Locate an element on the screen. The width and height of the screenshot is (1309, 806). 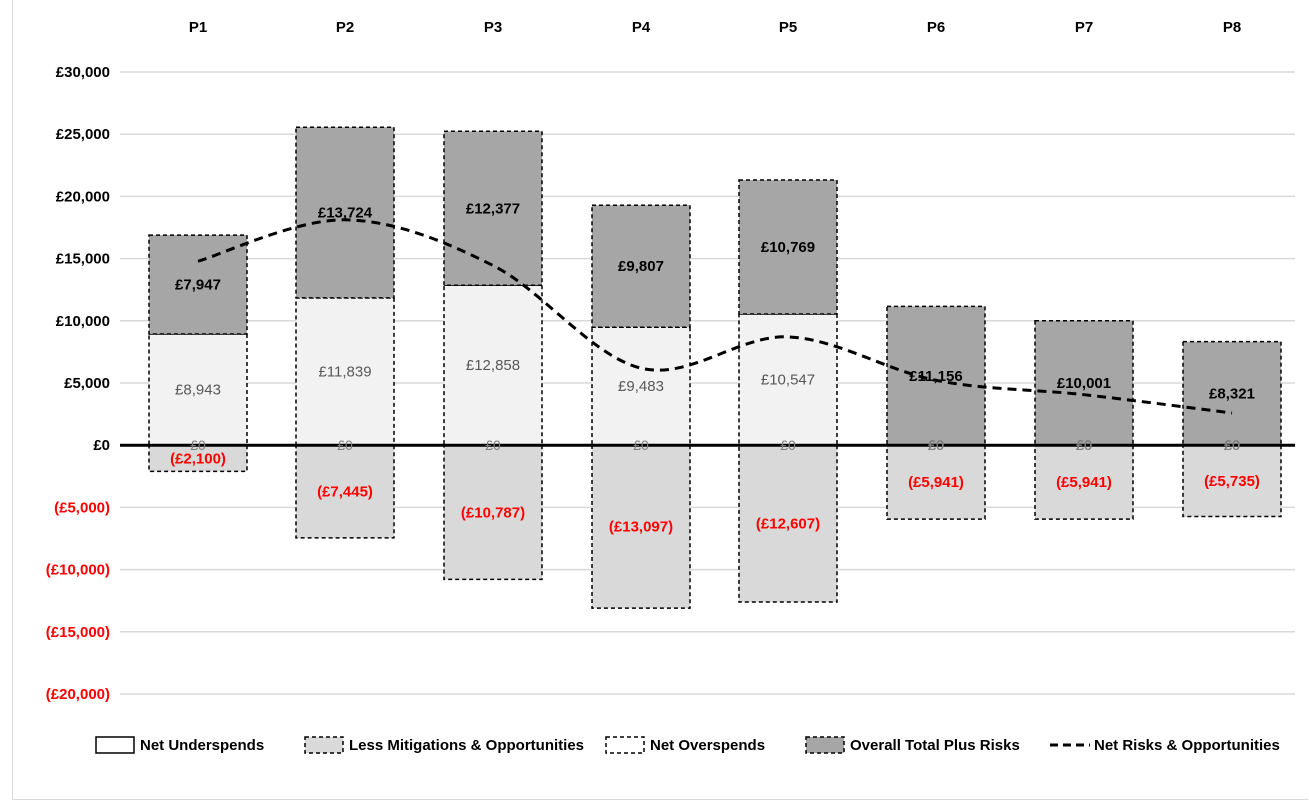
y-tick-label: £30,000 is located at coordinates (83, 72).